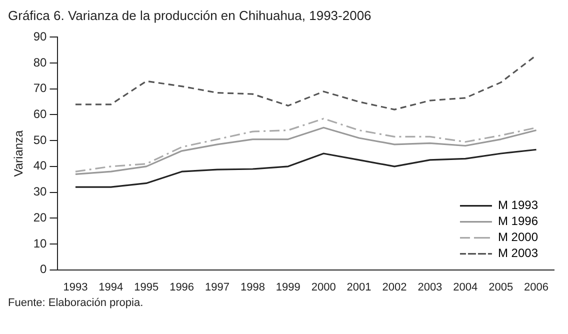 The width and height of the screenshot is (568, 334). What do you see at coordinates (501, 287) in the screenshot?
I see `x-tick-label: 2005` at bounding box center [501, 287].